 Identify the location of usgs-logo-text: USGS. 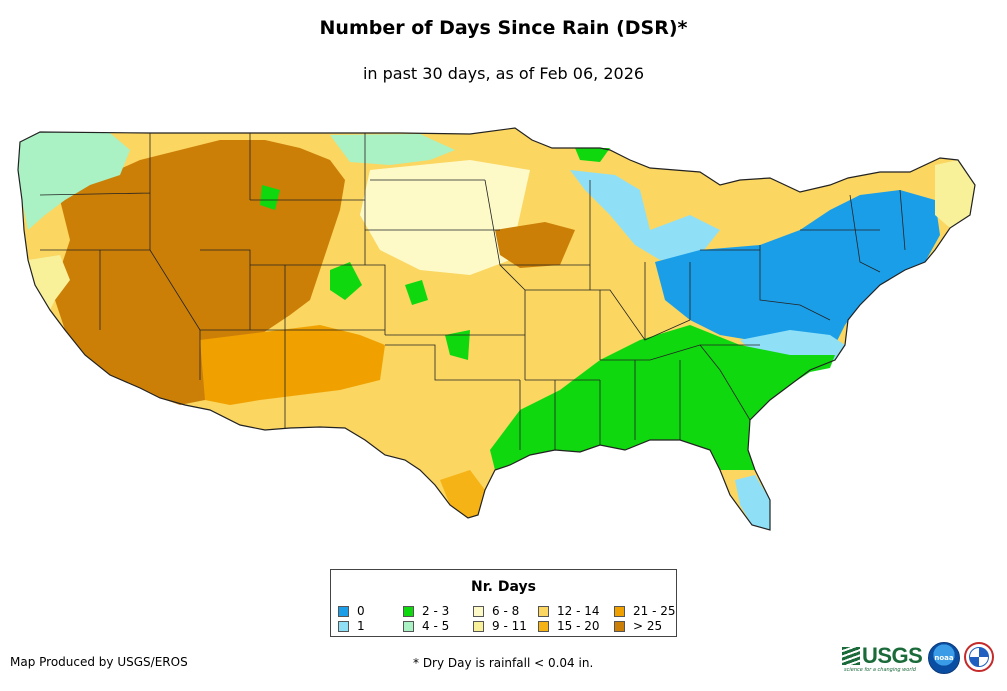
(892, 655).